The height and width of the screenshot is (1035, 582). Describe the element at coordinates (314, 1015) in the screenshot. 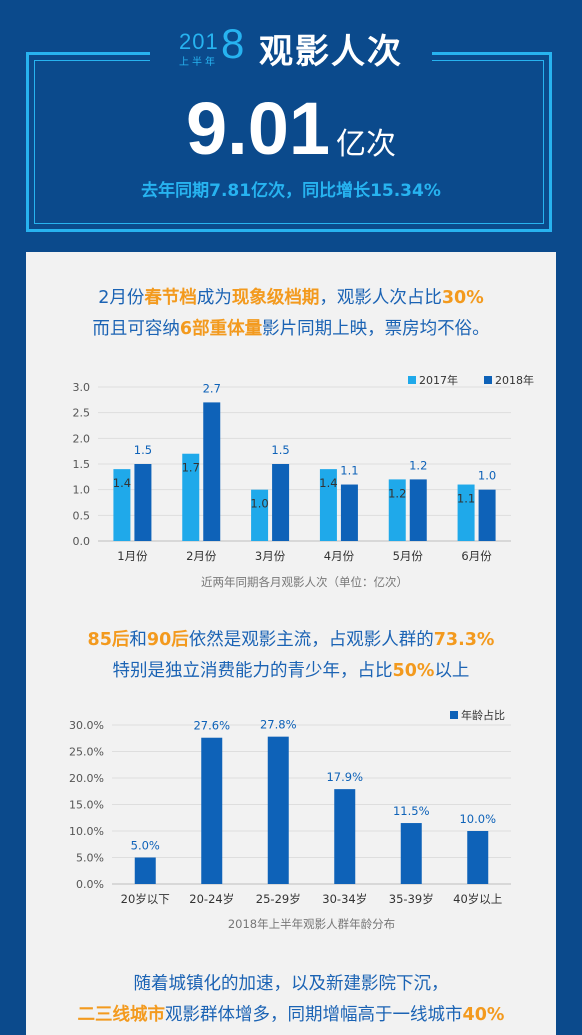

I see `body-text: 观影群体增多，同期增幅高于一线城市` at that location.